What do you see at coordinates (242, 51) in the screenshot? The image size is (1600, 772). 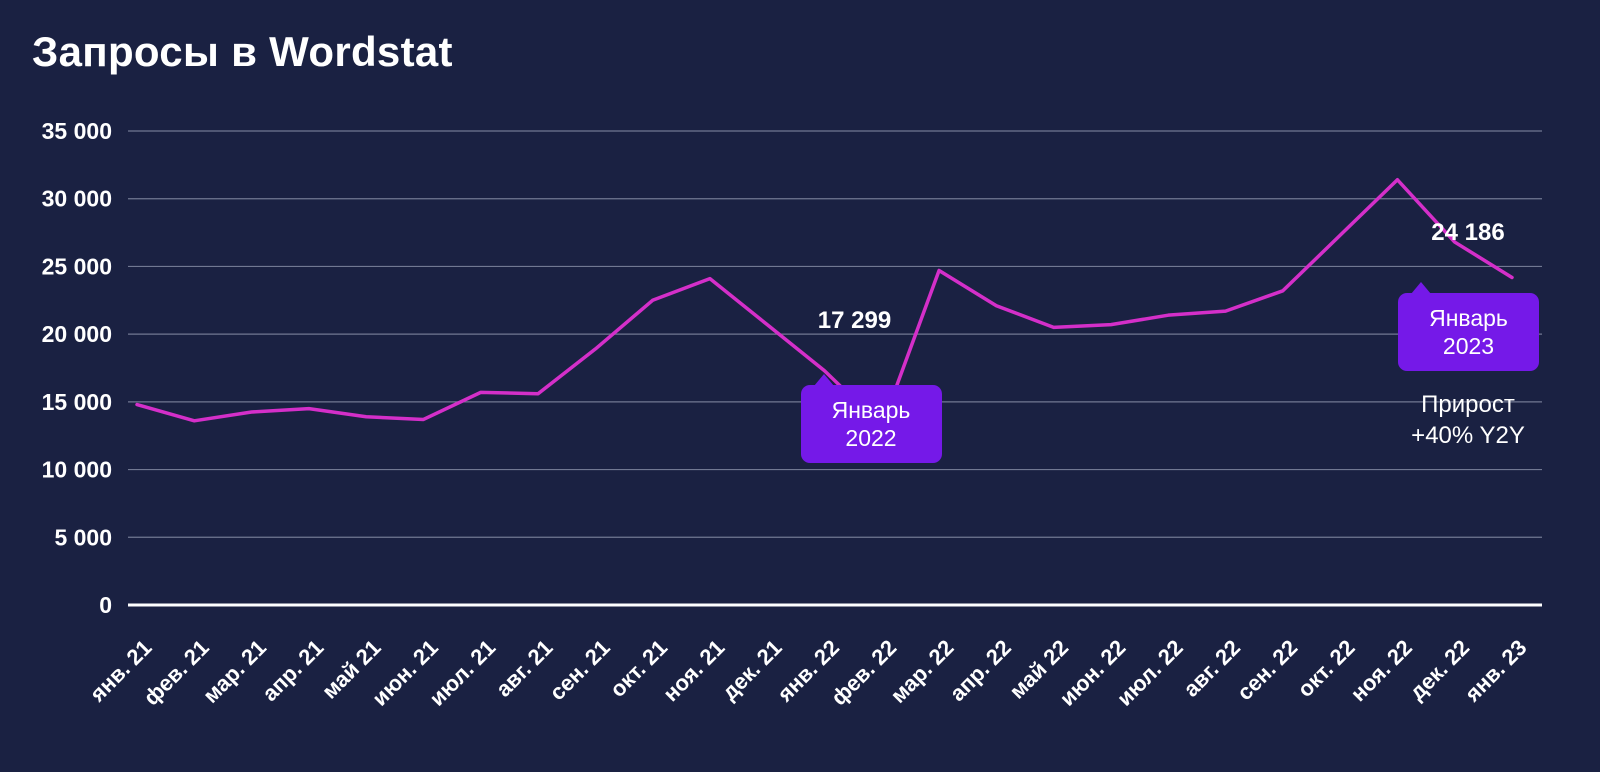 I see `chart-title: Запросы в Wordstat` at bounding box center [242, 51].